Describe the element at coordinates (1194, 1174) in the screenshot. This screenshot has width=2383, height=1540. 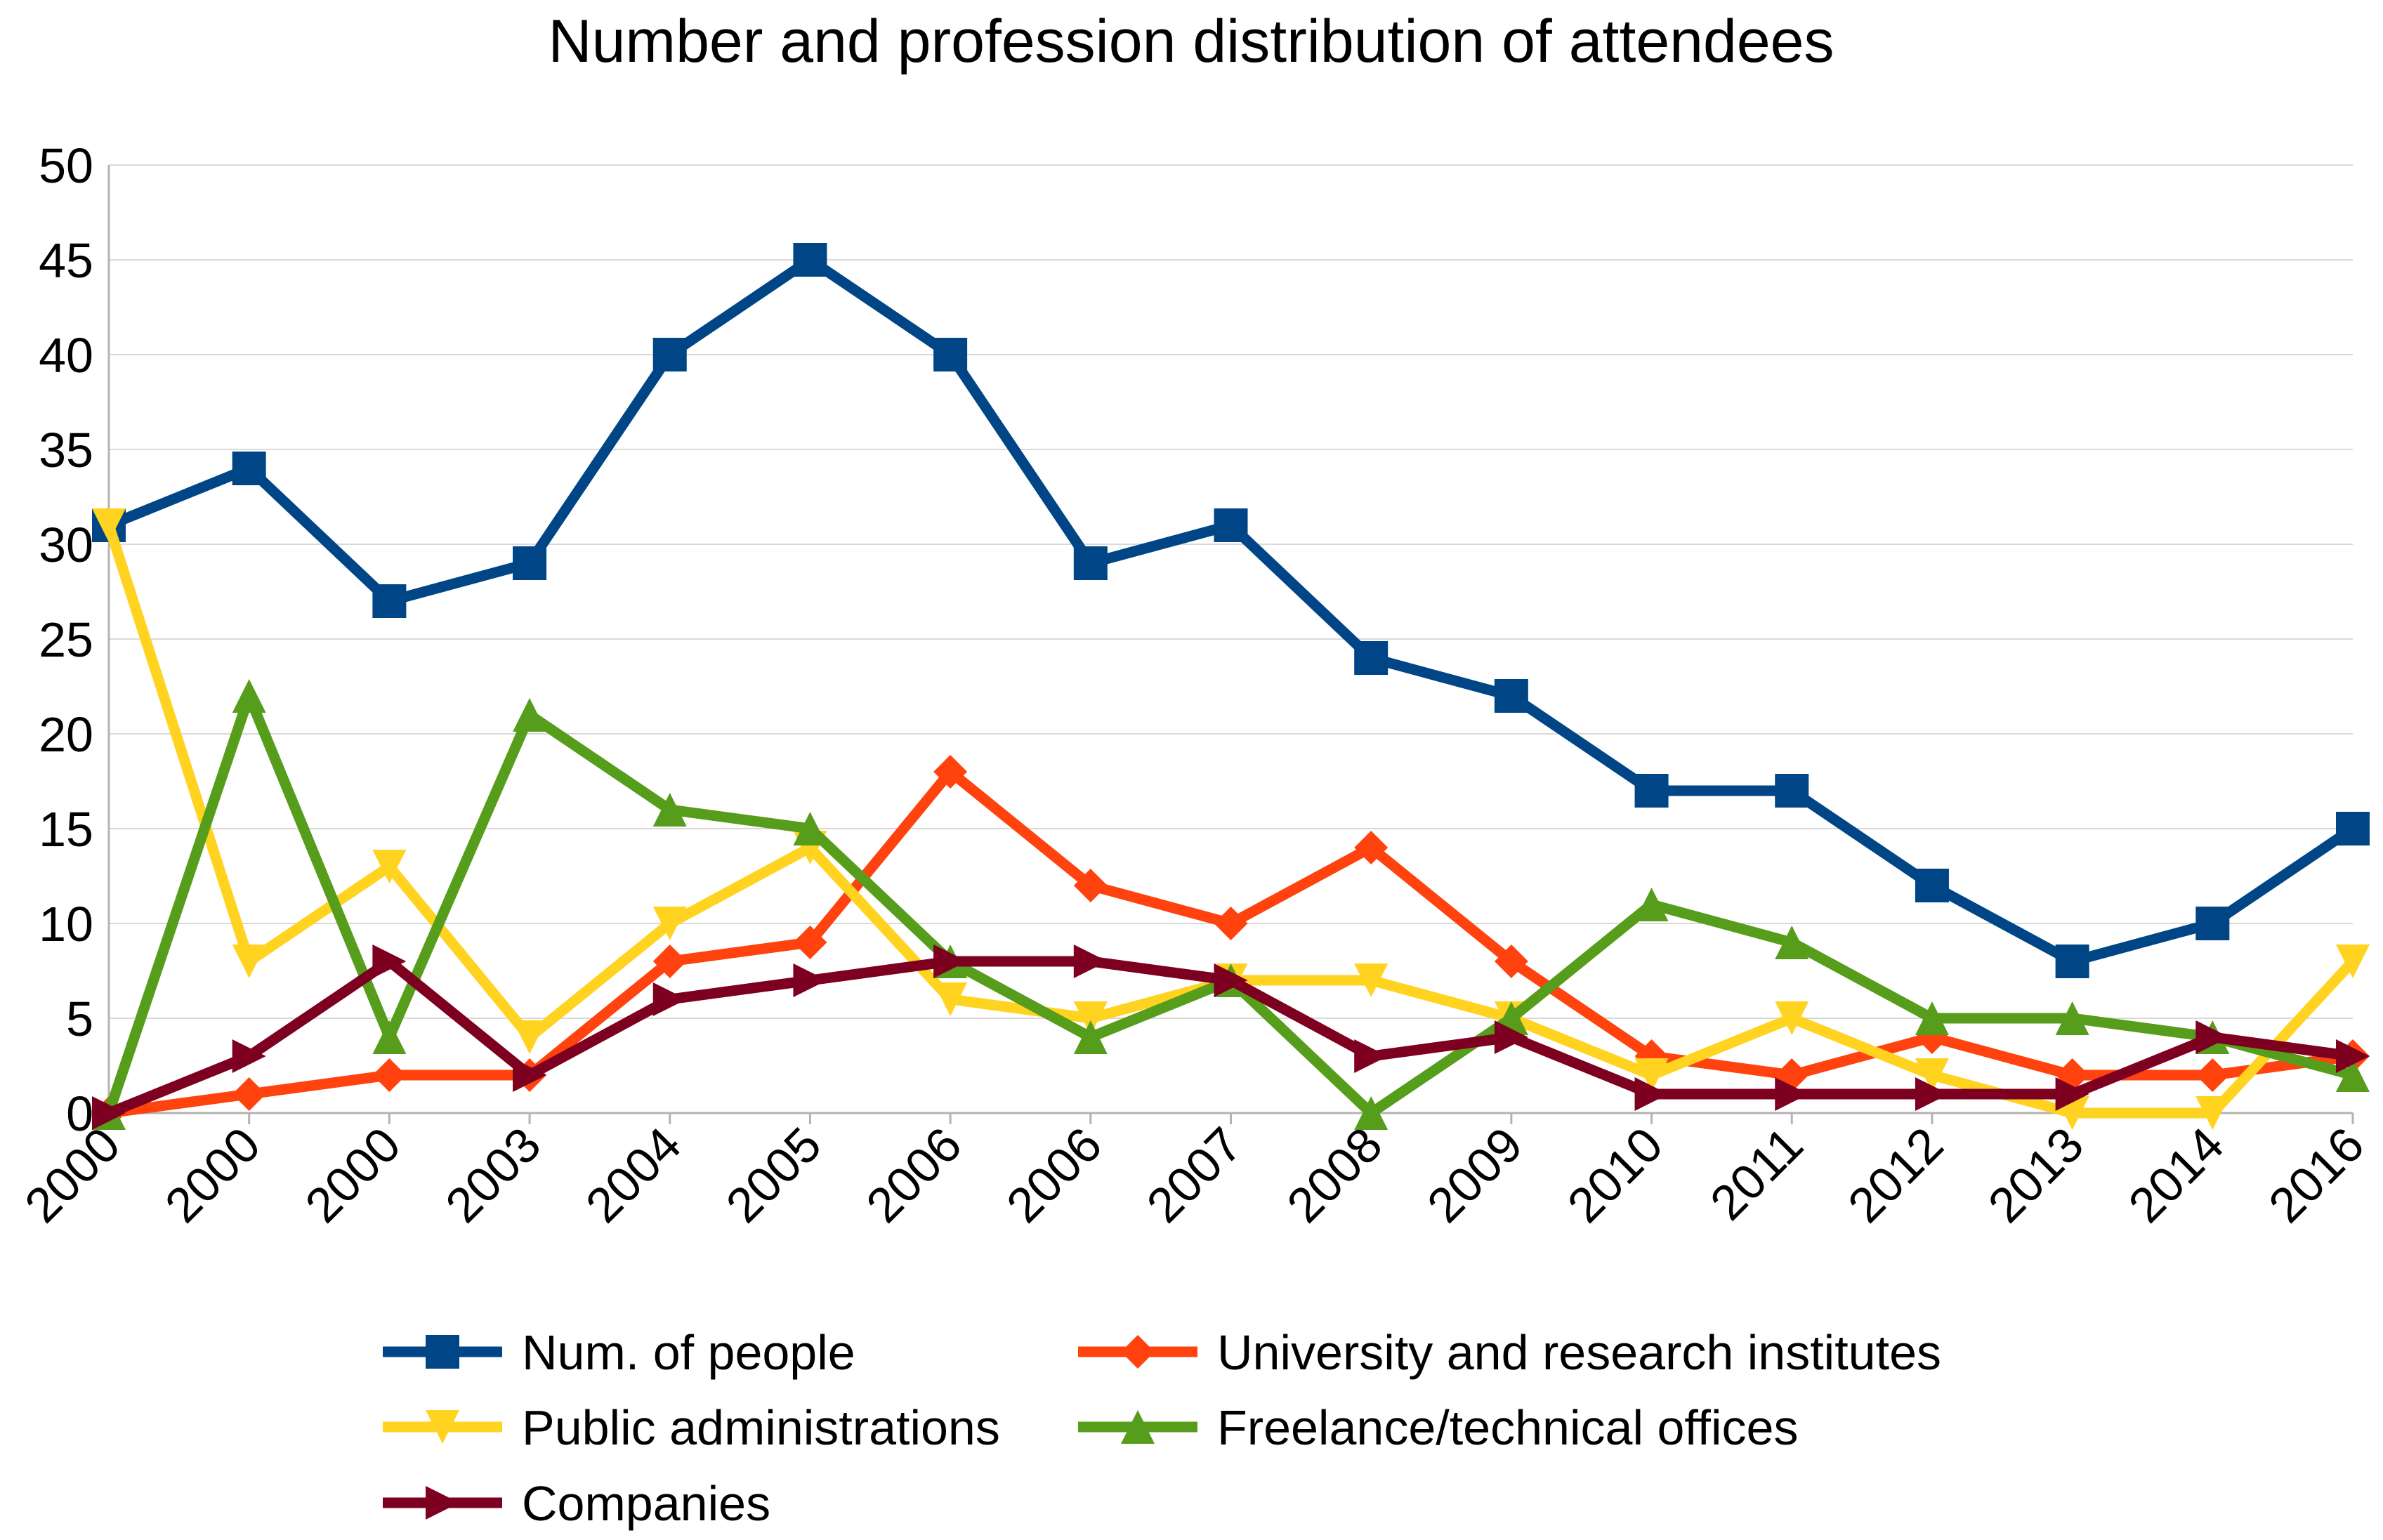
I see `x-tick-label: 2007` at that location.